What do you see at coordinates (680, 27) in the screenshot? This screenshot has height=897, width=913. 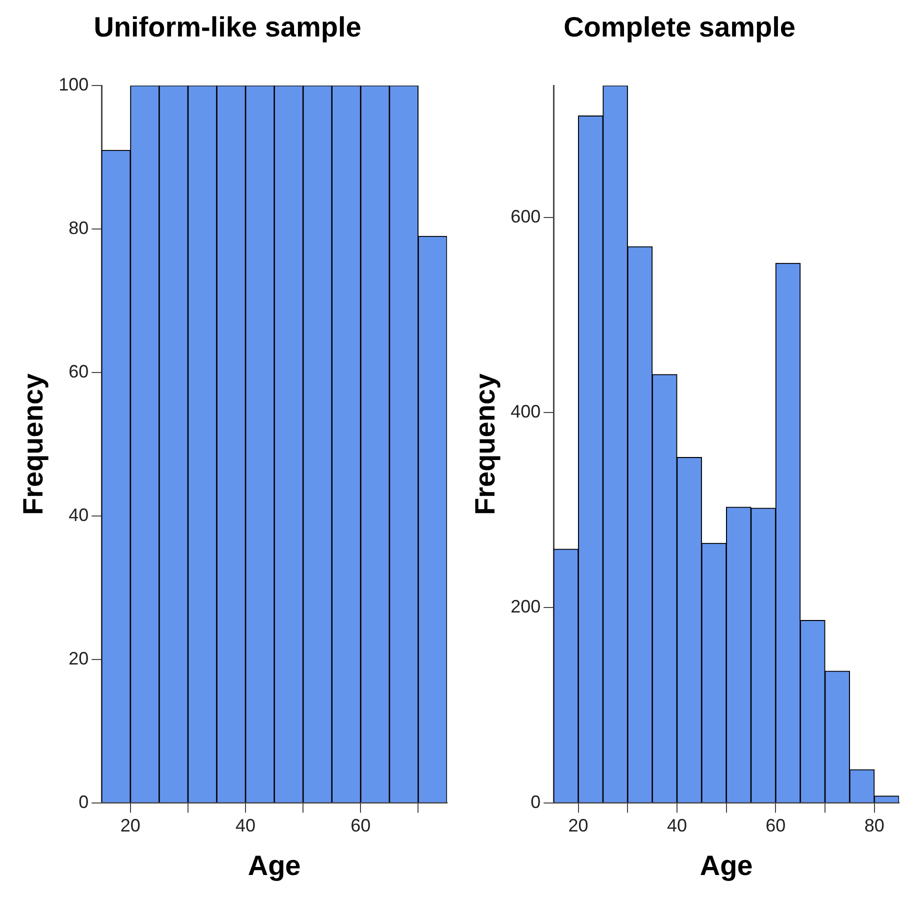 I see `chart-title: Complete sample` at bounding box center [680, 27].